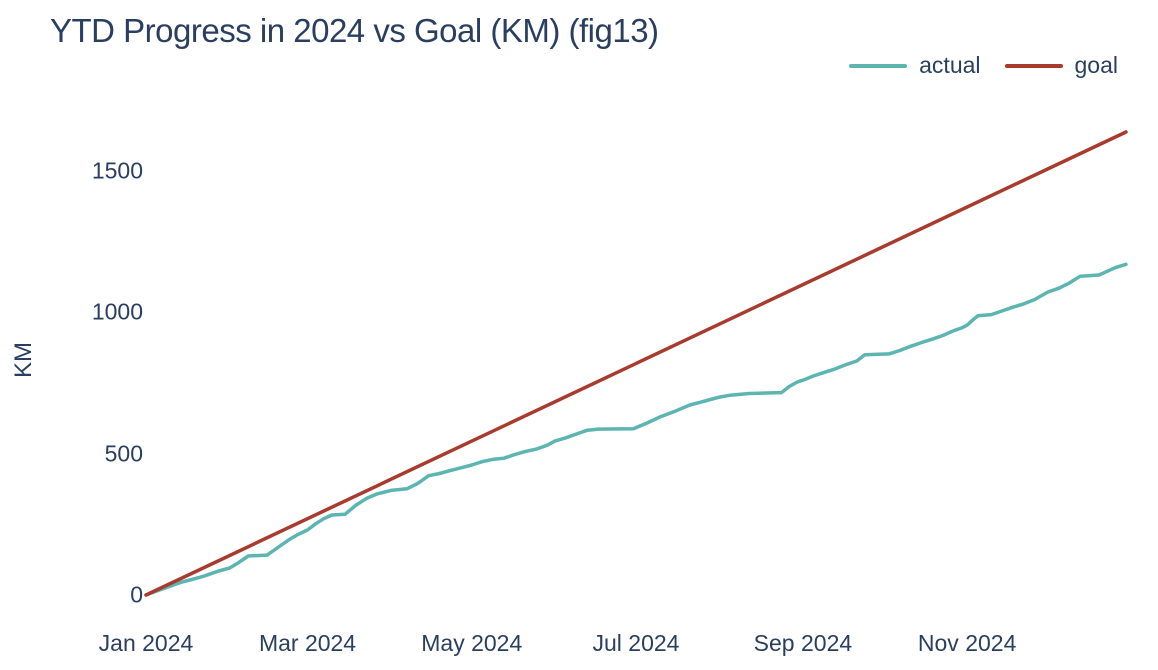 Image resolution: width=1158 pixels, height=670 pixels. I want to click on actual-line-swatch-icon, so click(878, 65).